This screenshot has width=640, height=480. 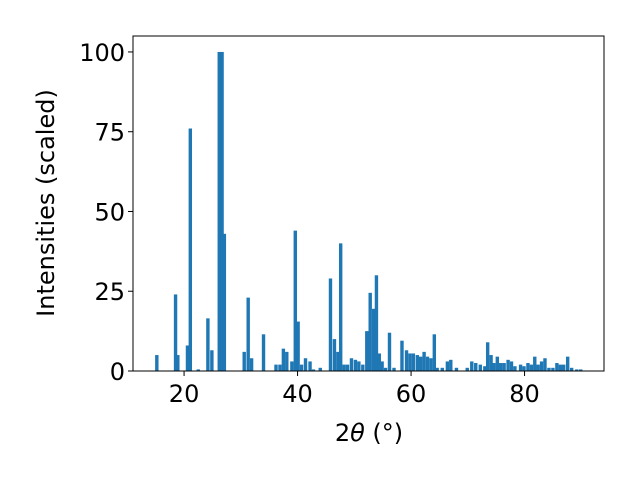 What do you see at coordinates (102, 53) in the screenshot?
I see `y-tick-label: 100` at bounding box center [102, 53].